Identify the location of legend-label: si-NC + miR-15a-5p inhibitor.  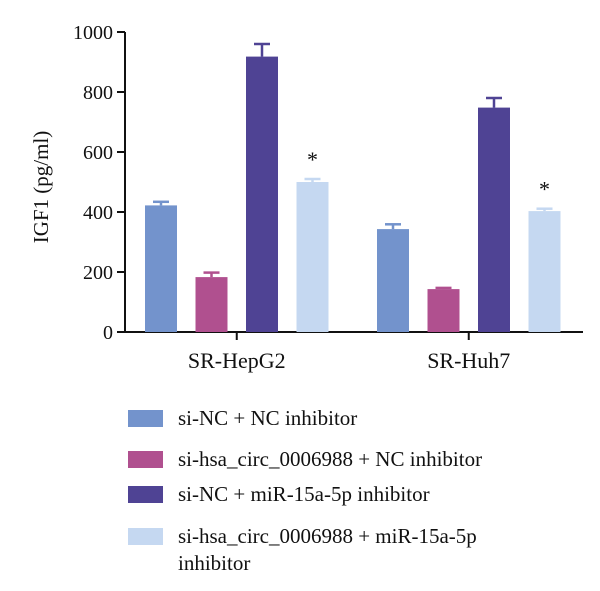
(304, 494).